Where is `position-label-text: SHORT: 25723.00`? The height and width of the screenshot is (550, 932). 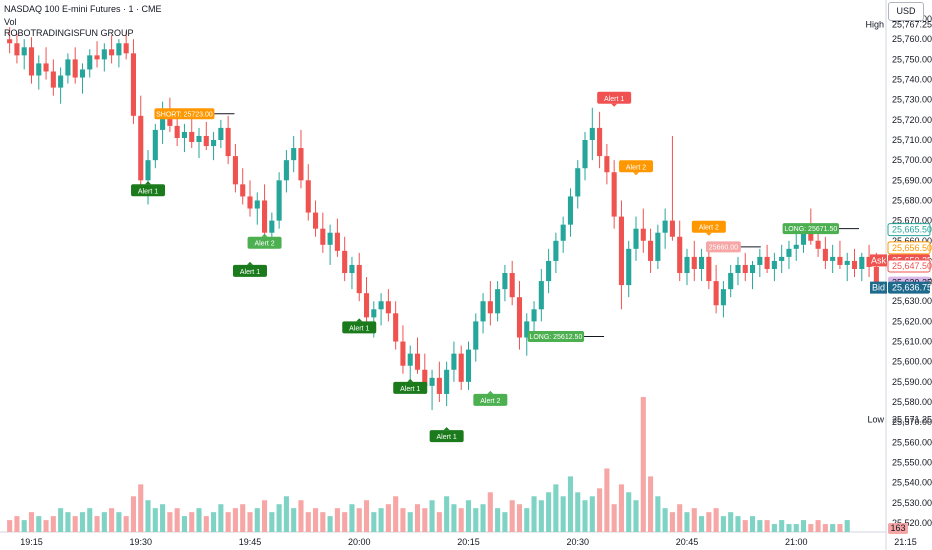
position-label-text: SHORT: 25723.00 is located at coordinates (184, 114).